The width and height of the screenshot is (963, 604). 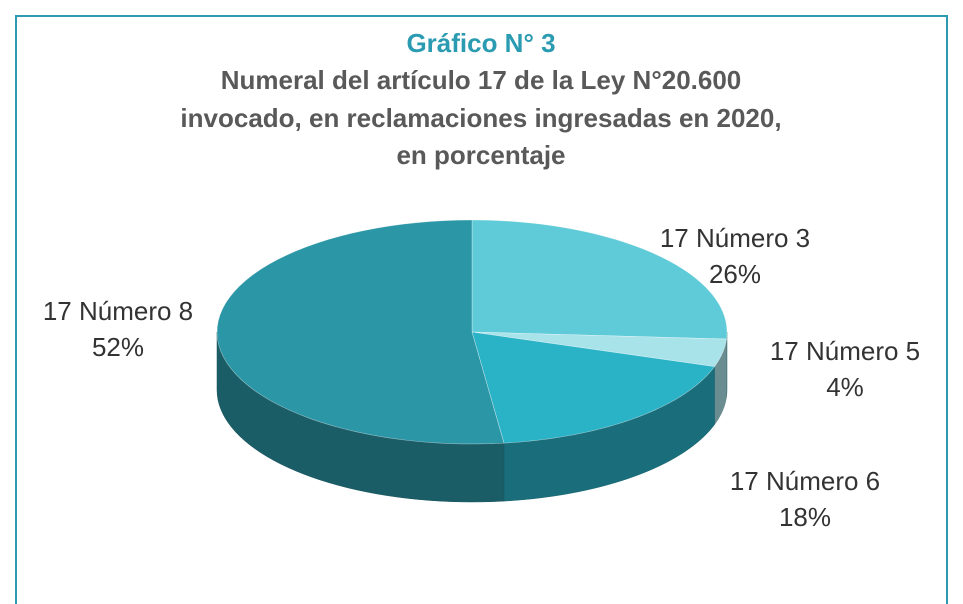 What do you see at coordinates (735, 274) in the screenshot?
I see `slice-value-label: 26%` at bounding box center [735, 274].